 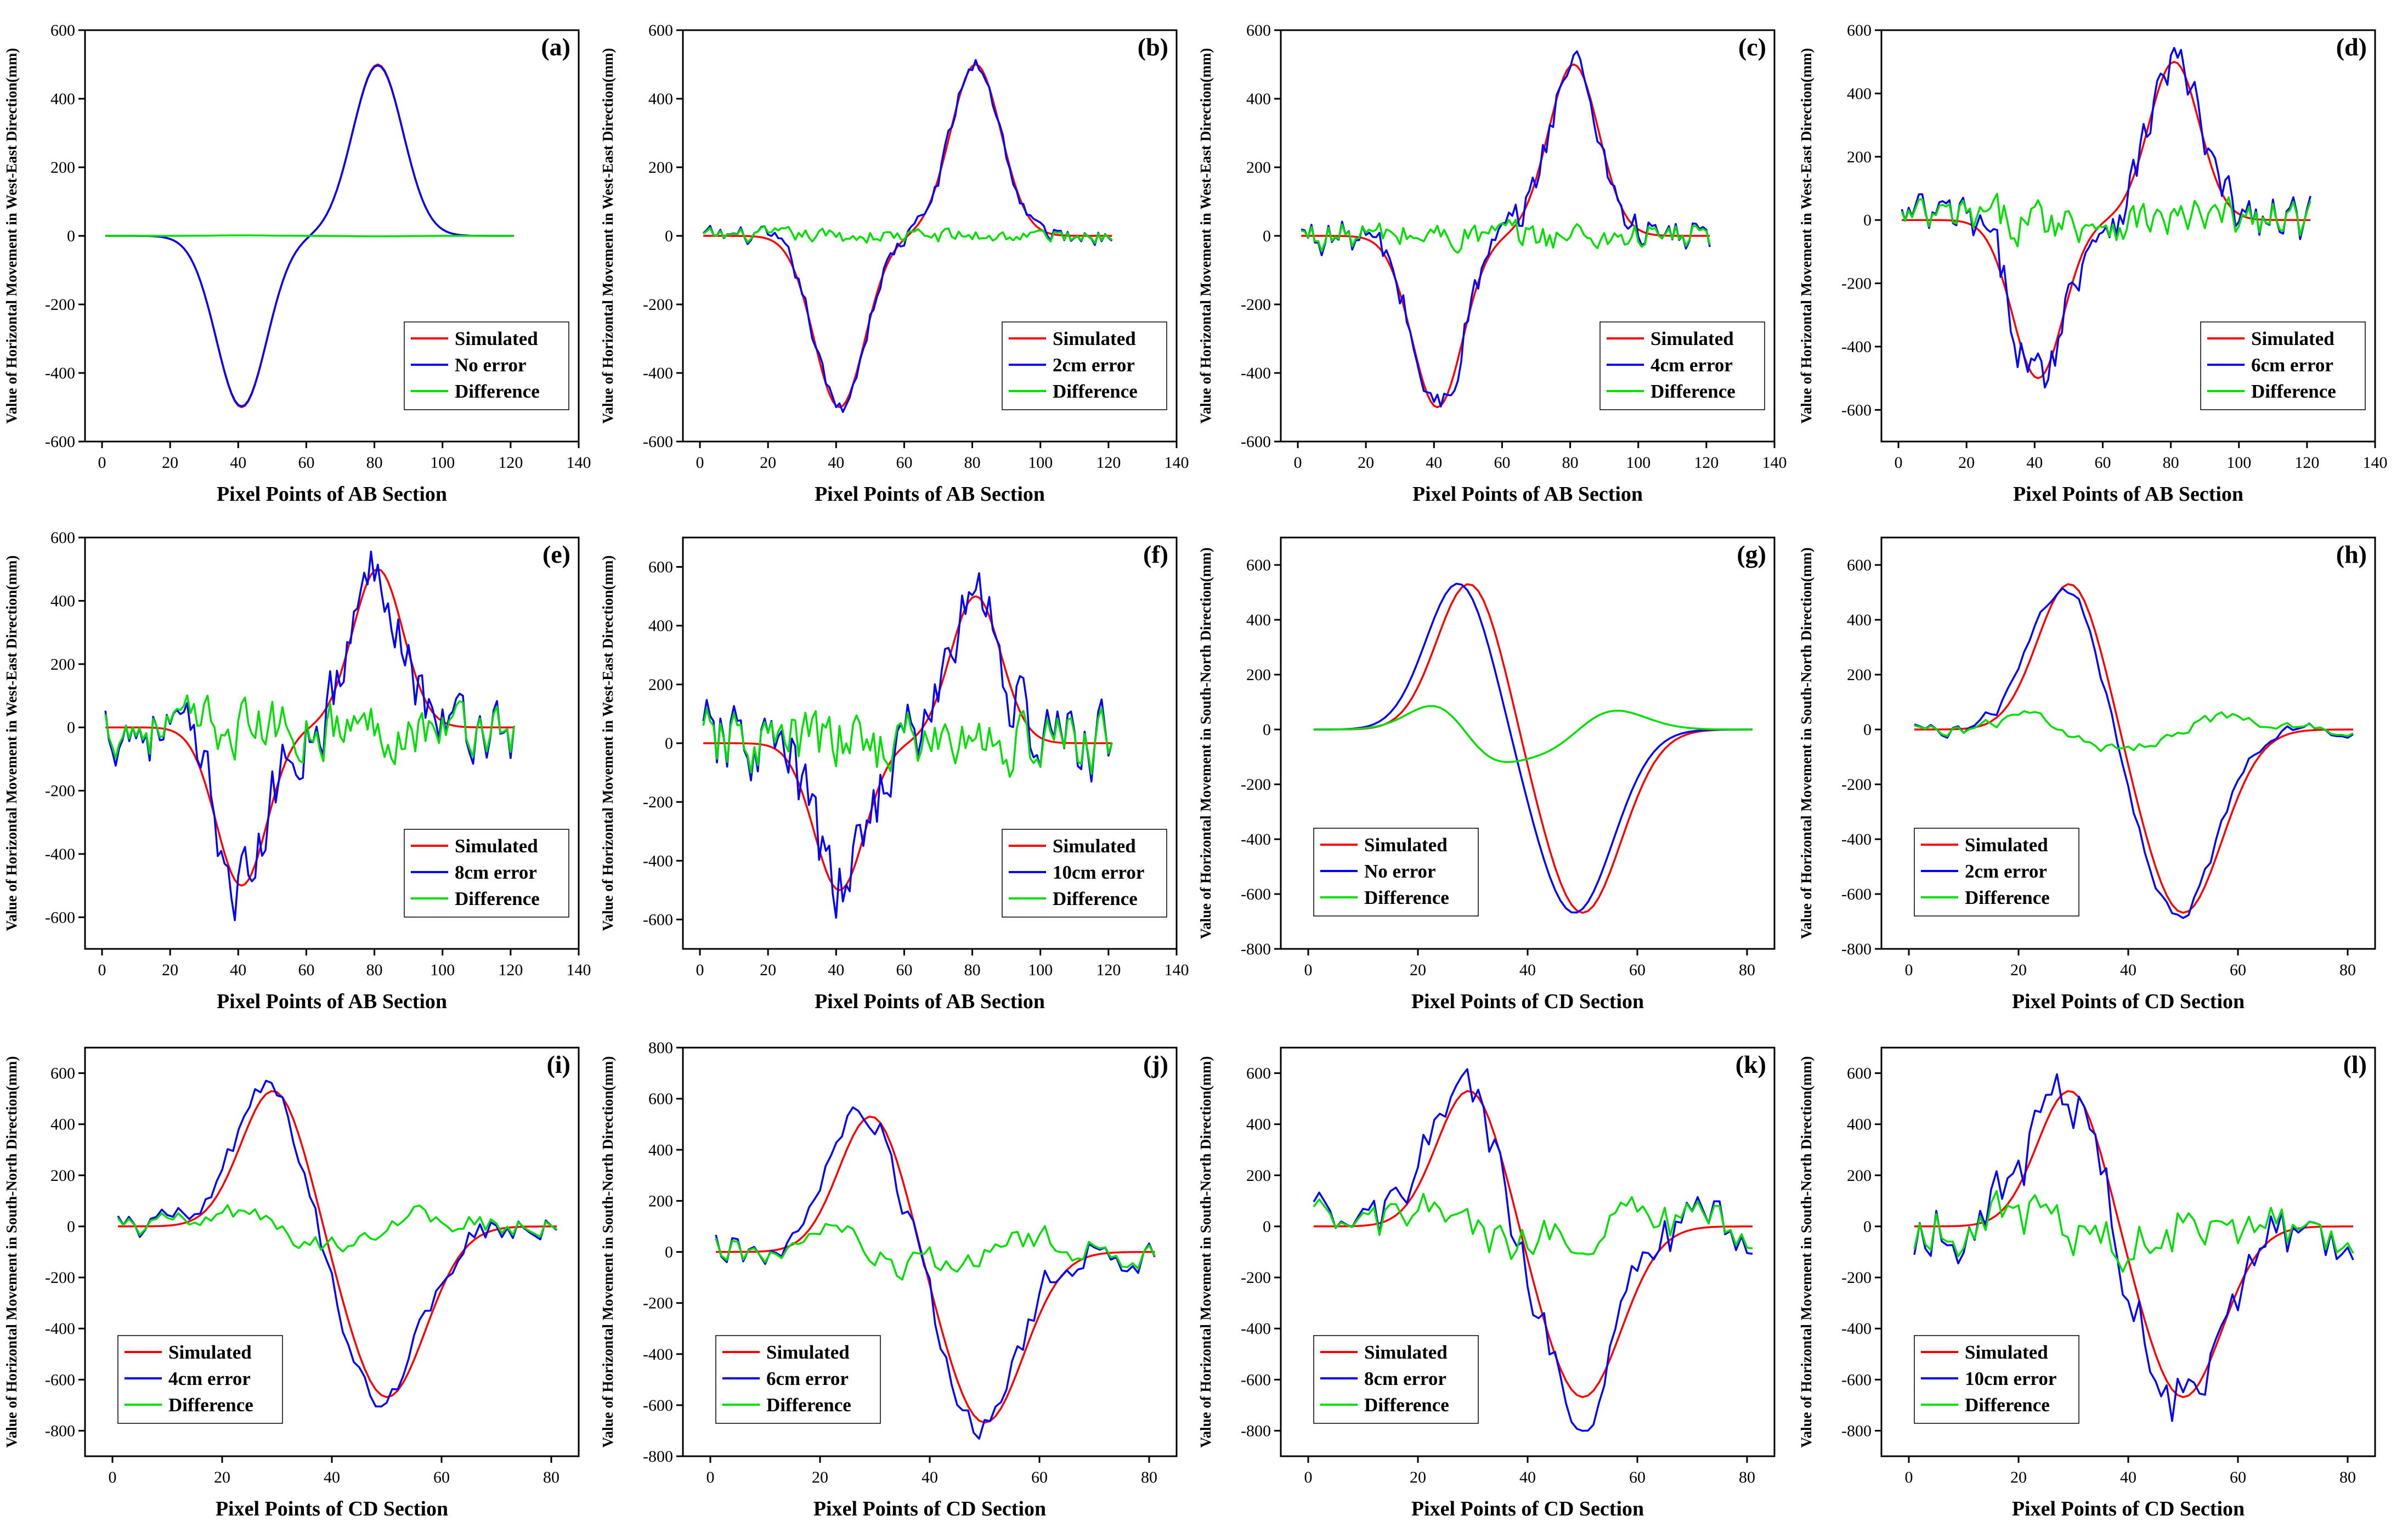 What do you see at coordinates (559, 1064) in the screenshot?
I see `panel-label: (i)` at bounding box center [559, 1064].